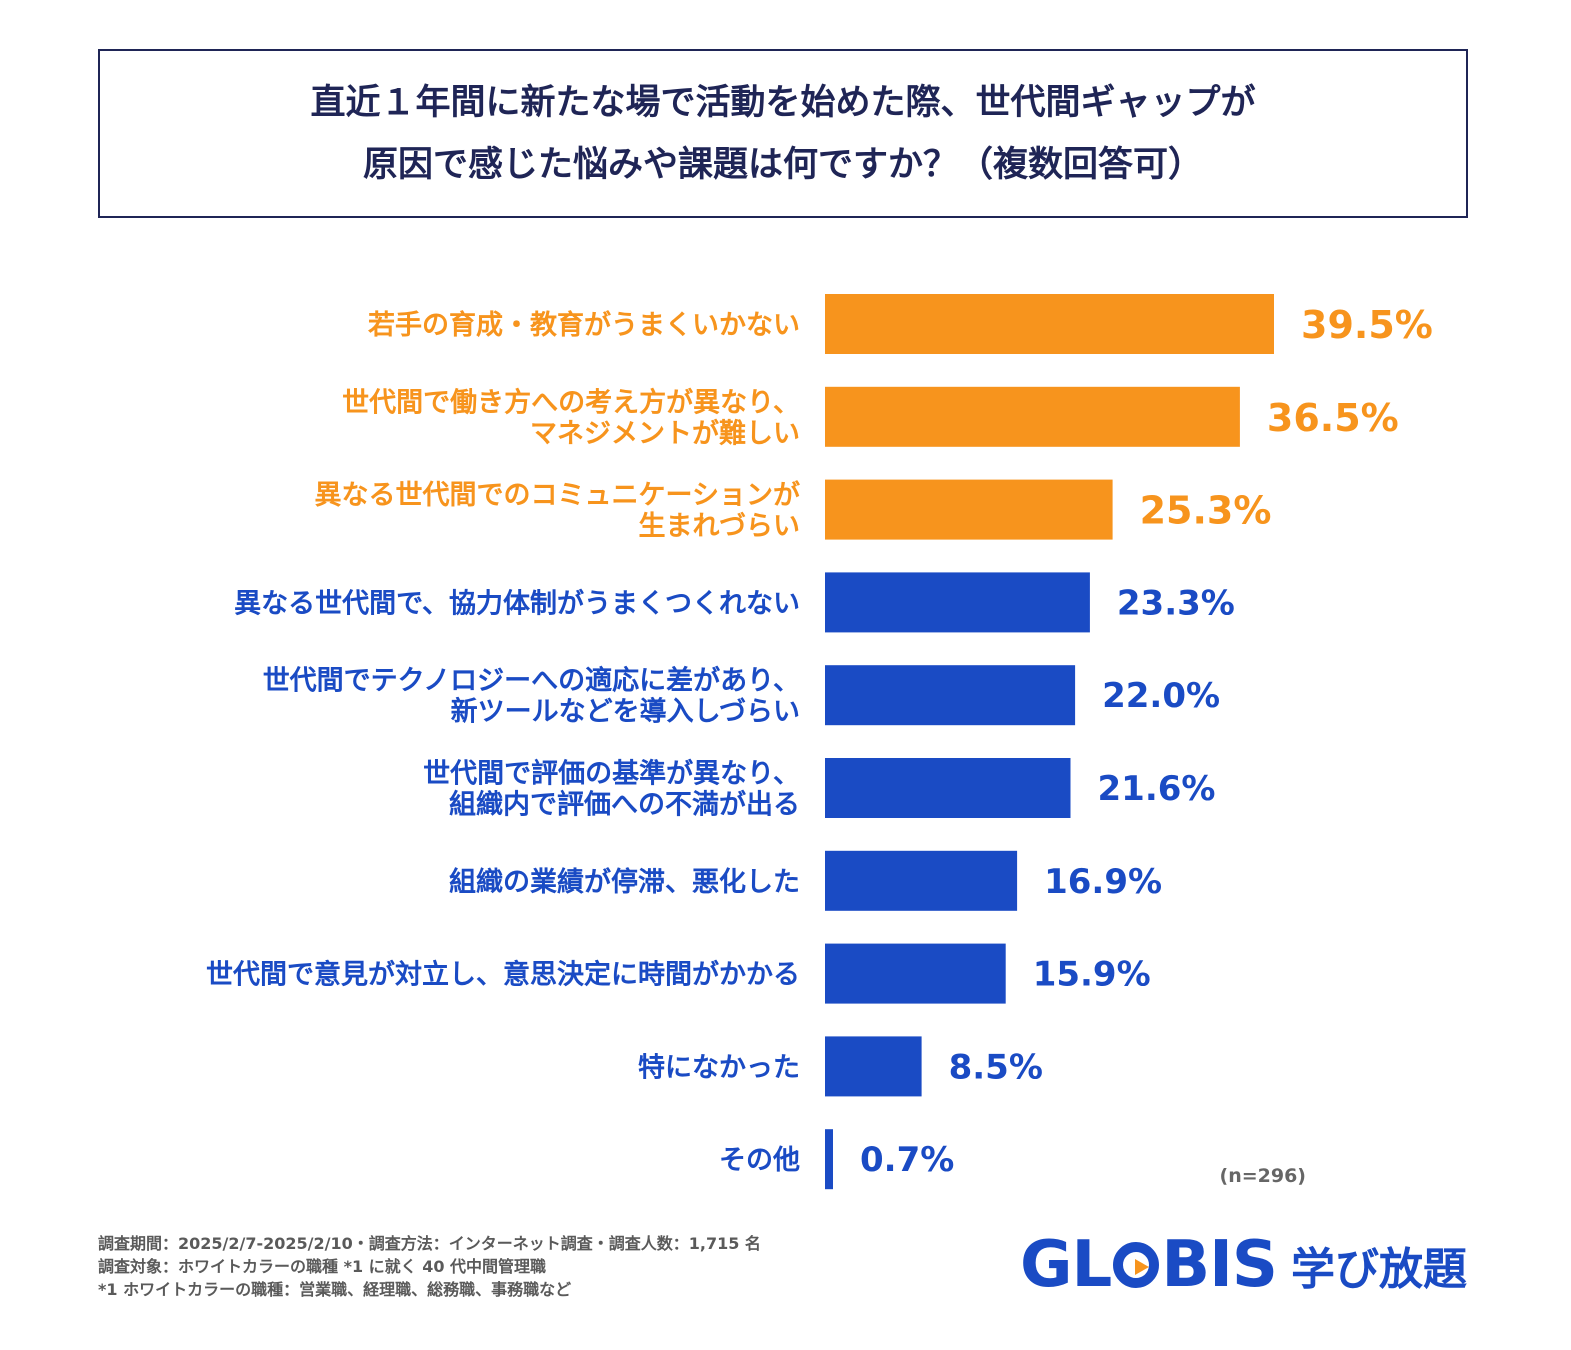  Describe the element at coordinates (322, 1266) in the screenshot. I see `footer-line-target: 調査対象：ホワイトカラーの職種 *1 に就く 40 代中間管理職` at that location.